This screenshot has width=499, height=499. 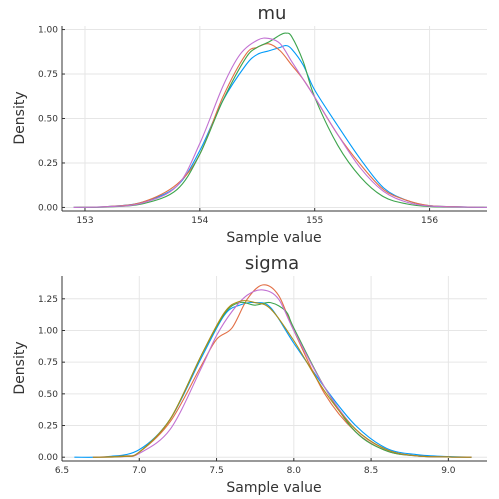 What do you see at coordinates (272, 13) in the screenshot?
I see `chart-title: mu` at bounding box center [272, 13].